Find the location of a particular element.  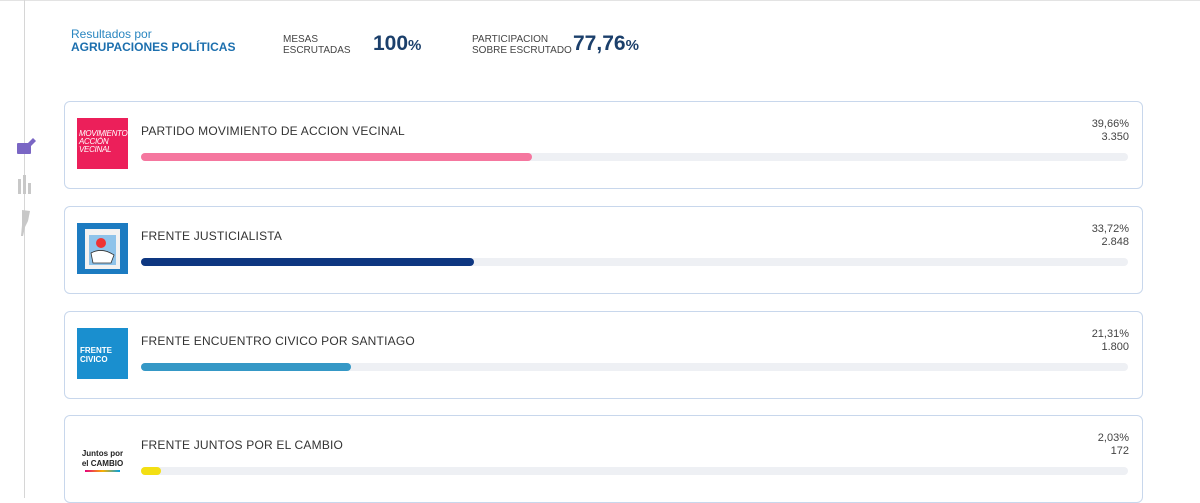

party-votes: 172 is located at coordinates (1119, 451).